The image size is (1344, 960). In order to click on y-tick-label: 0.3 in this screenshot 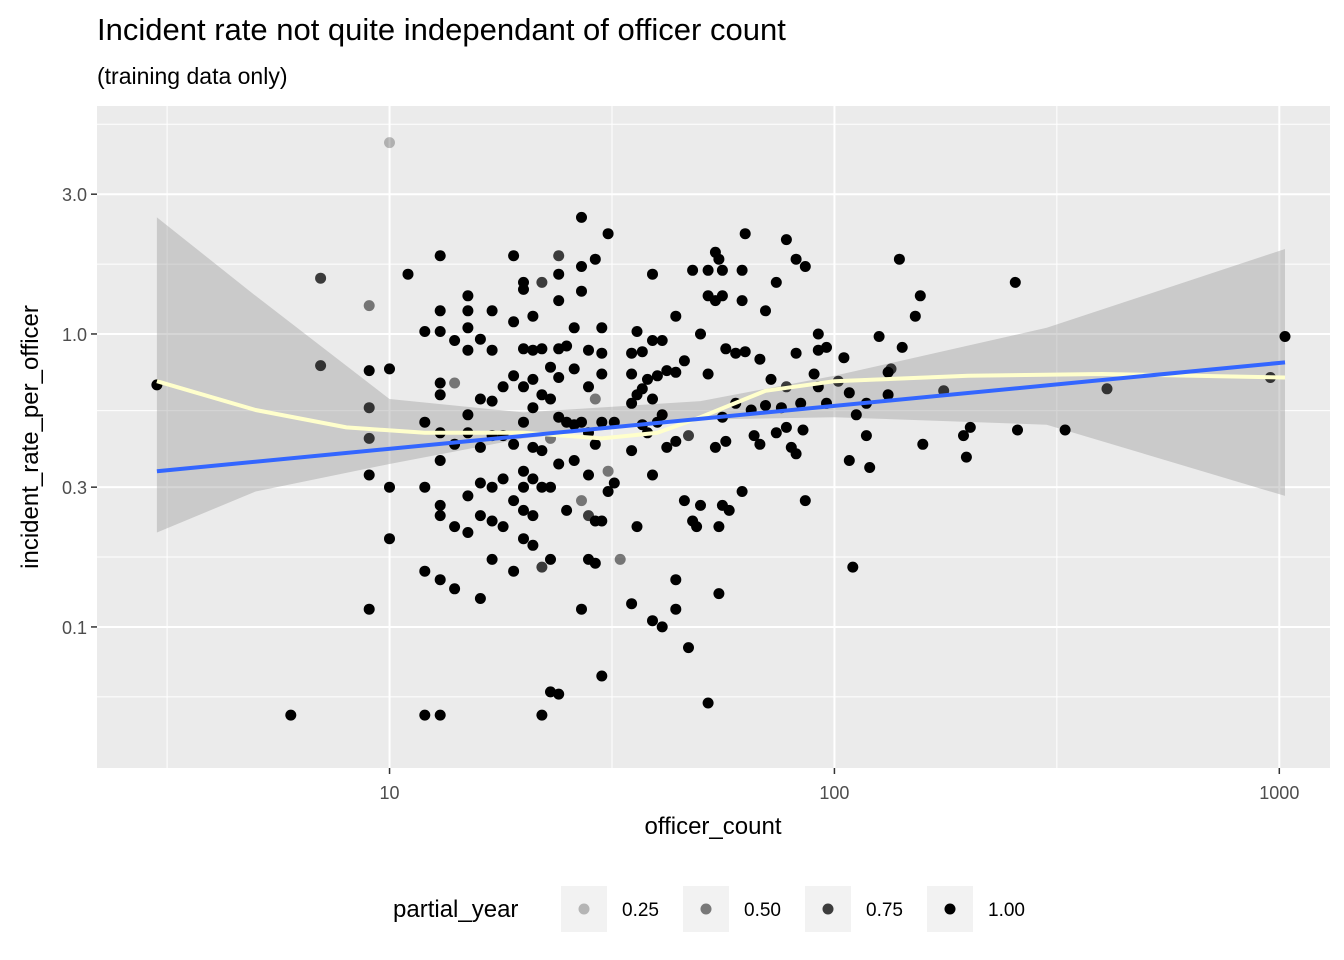, I will do `click(74, 488)`.